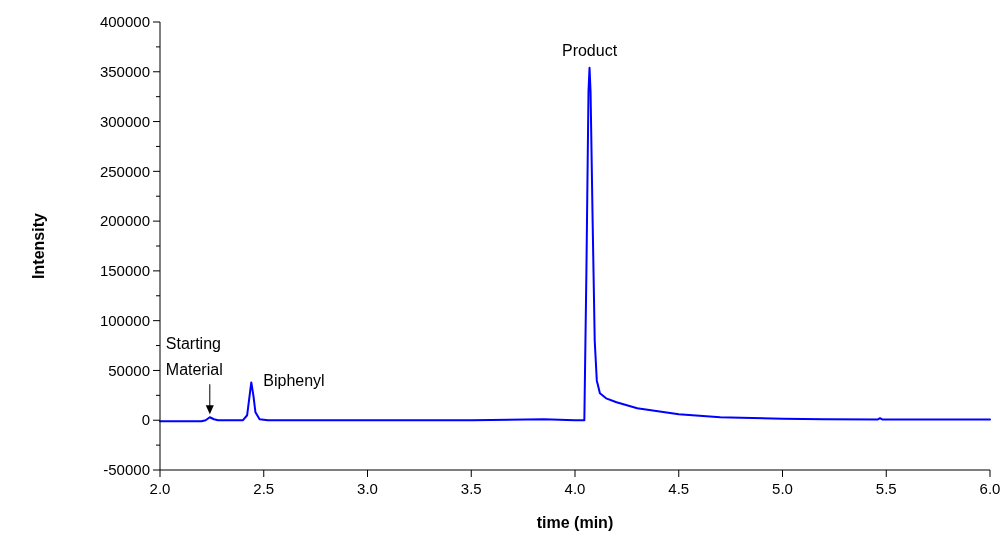  Describe the element at coordinates (194, 357) in the screenshot. I see `annotation: Starting Material` at that location.